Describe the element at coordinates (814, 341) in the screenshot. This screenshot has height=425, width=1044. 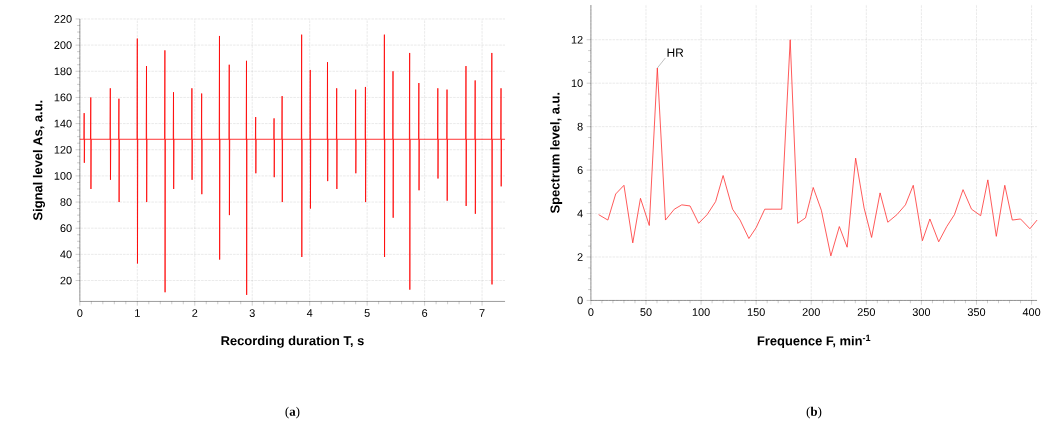
I see `x-axis-title: Frequence F, min$^{-1}$` at that location.